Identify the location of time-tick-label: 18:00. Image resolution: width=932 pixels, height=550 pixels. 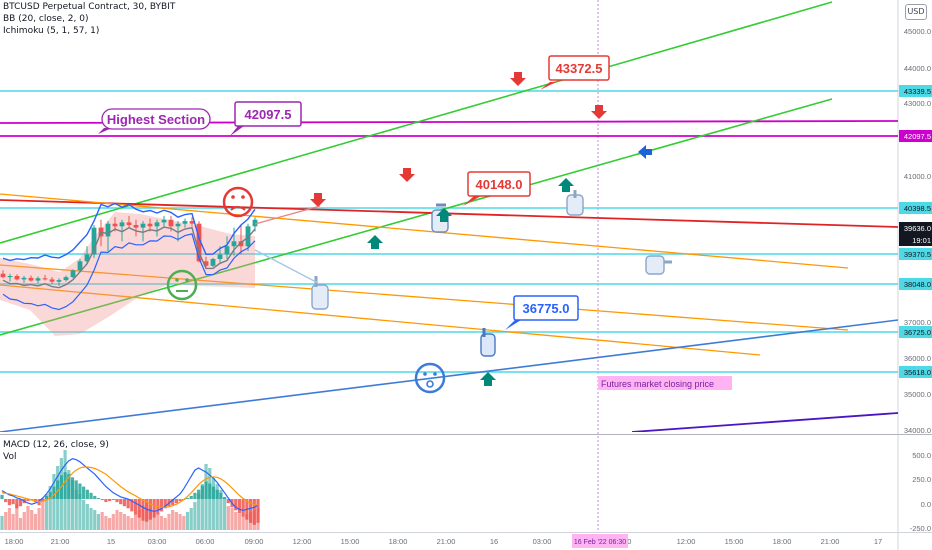
(782, 541).